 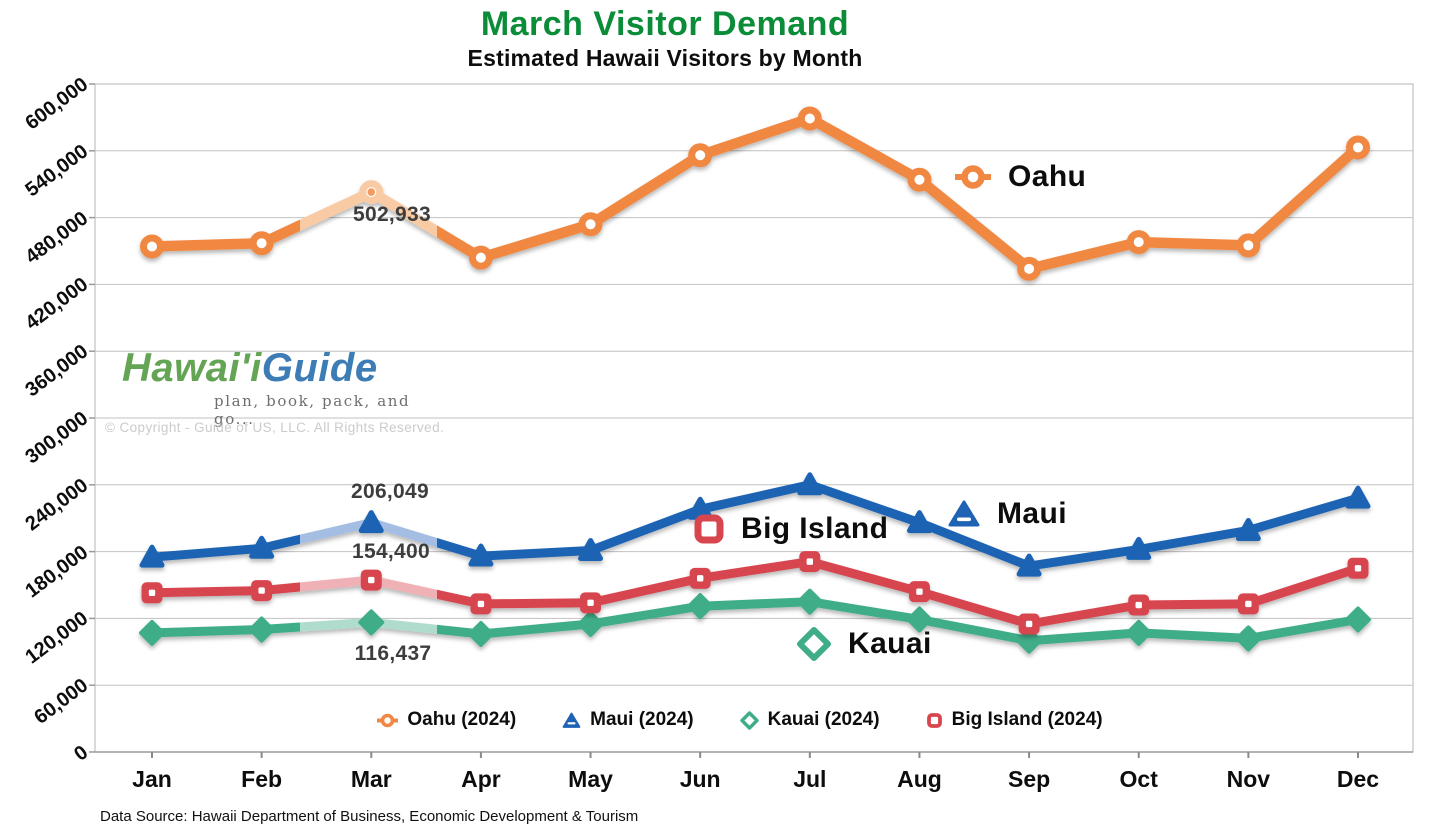 I want to click on maui-series-label-text: Maui, so click(x=1032, y=513).